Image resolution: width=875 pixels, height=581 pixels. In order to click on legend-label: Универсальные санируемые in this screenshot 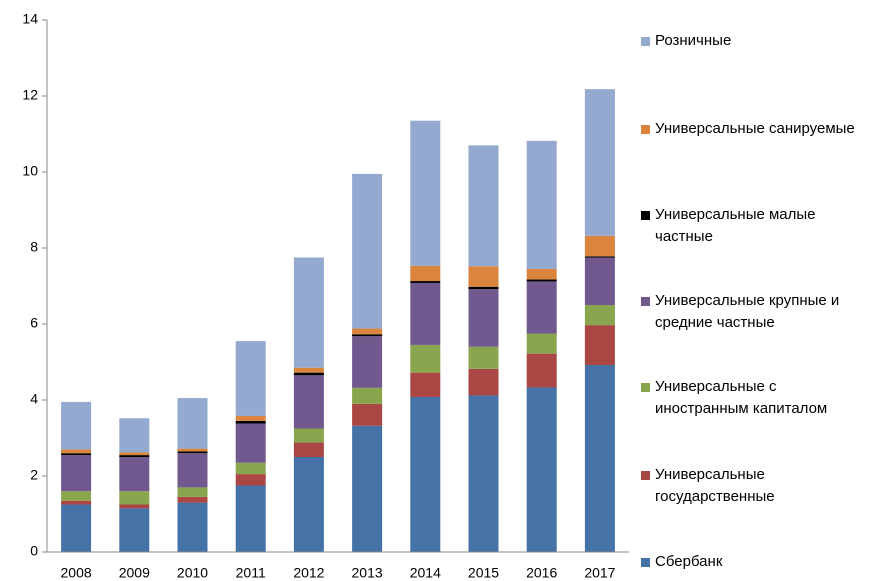, I will do `click(755, 128)`.